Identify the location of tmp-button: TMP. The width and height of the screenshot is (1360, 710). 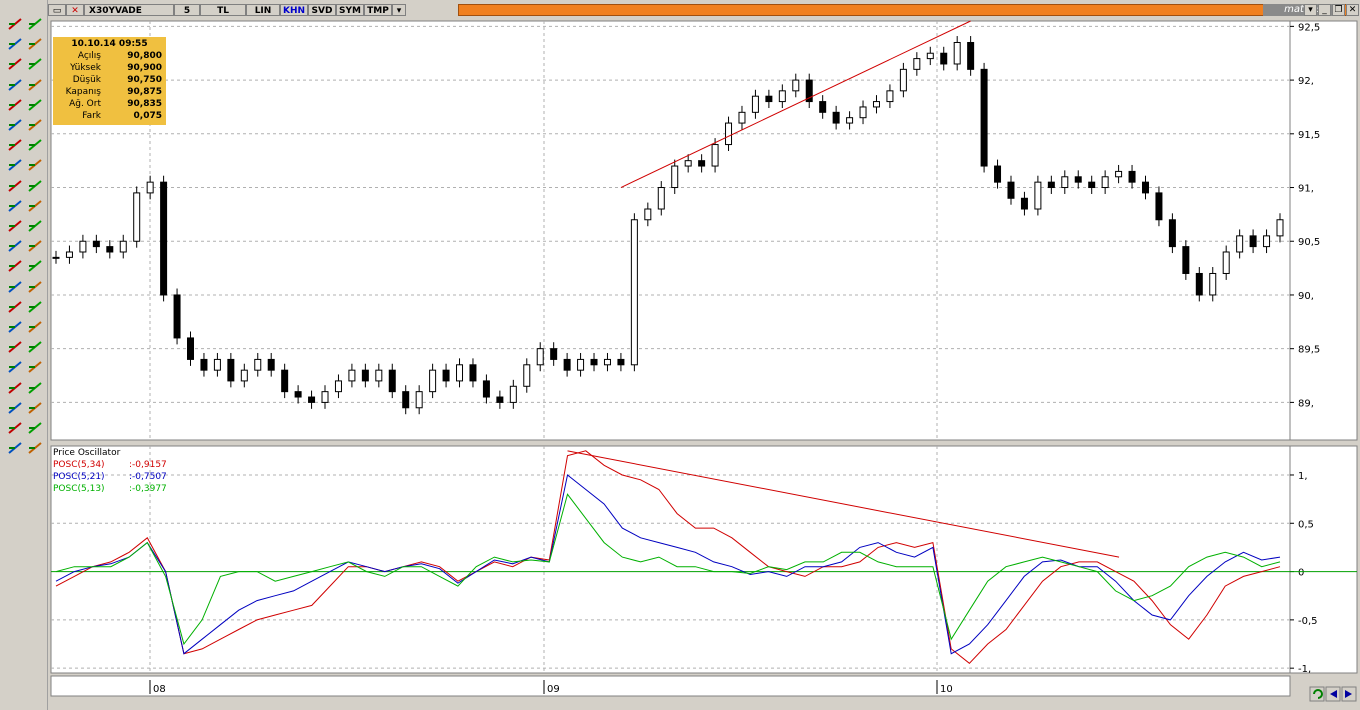
(378, 10).